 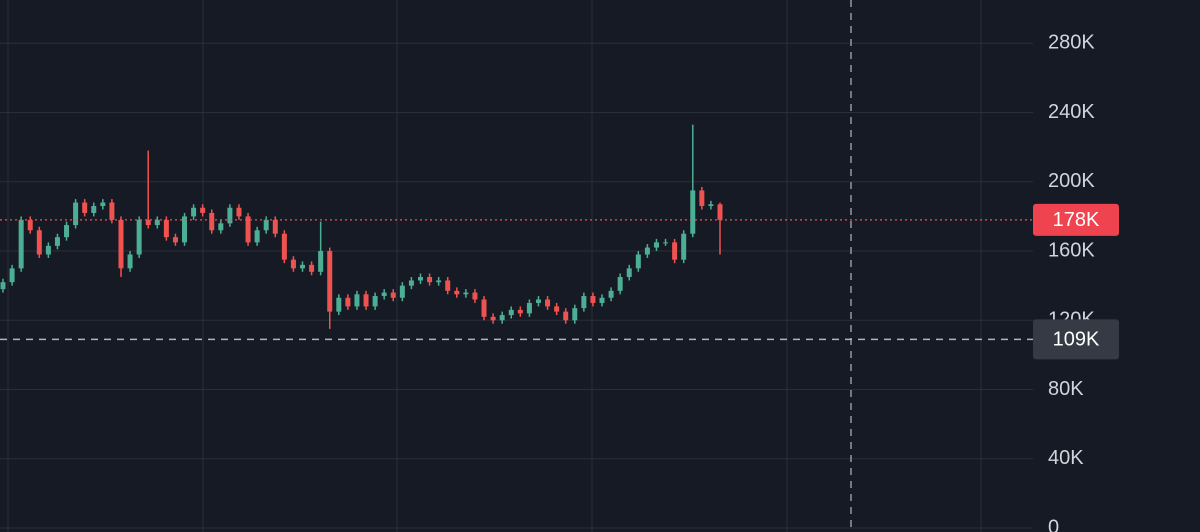 I want to click on y-tick-label: 160K, so click(x=1071, y=250).